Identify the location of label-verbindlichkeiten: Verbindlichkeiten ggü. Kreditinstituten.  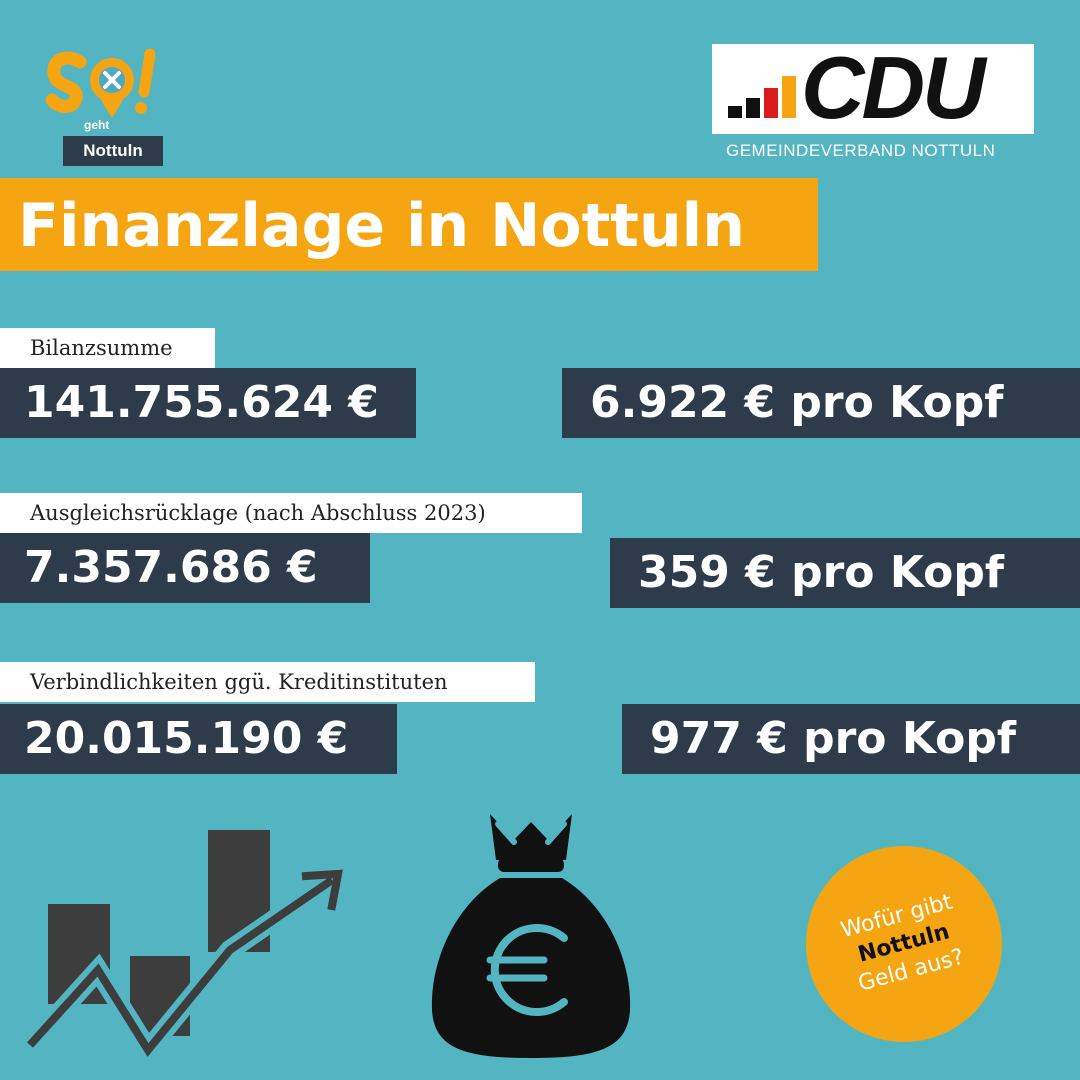
(267, 682).